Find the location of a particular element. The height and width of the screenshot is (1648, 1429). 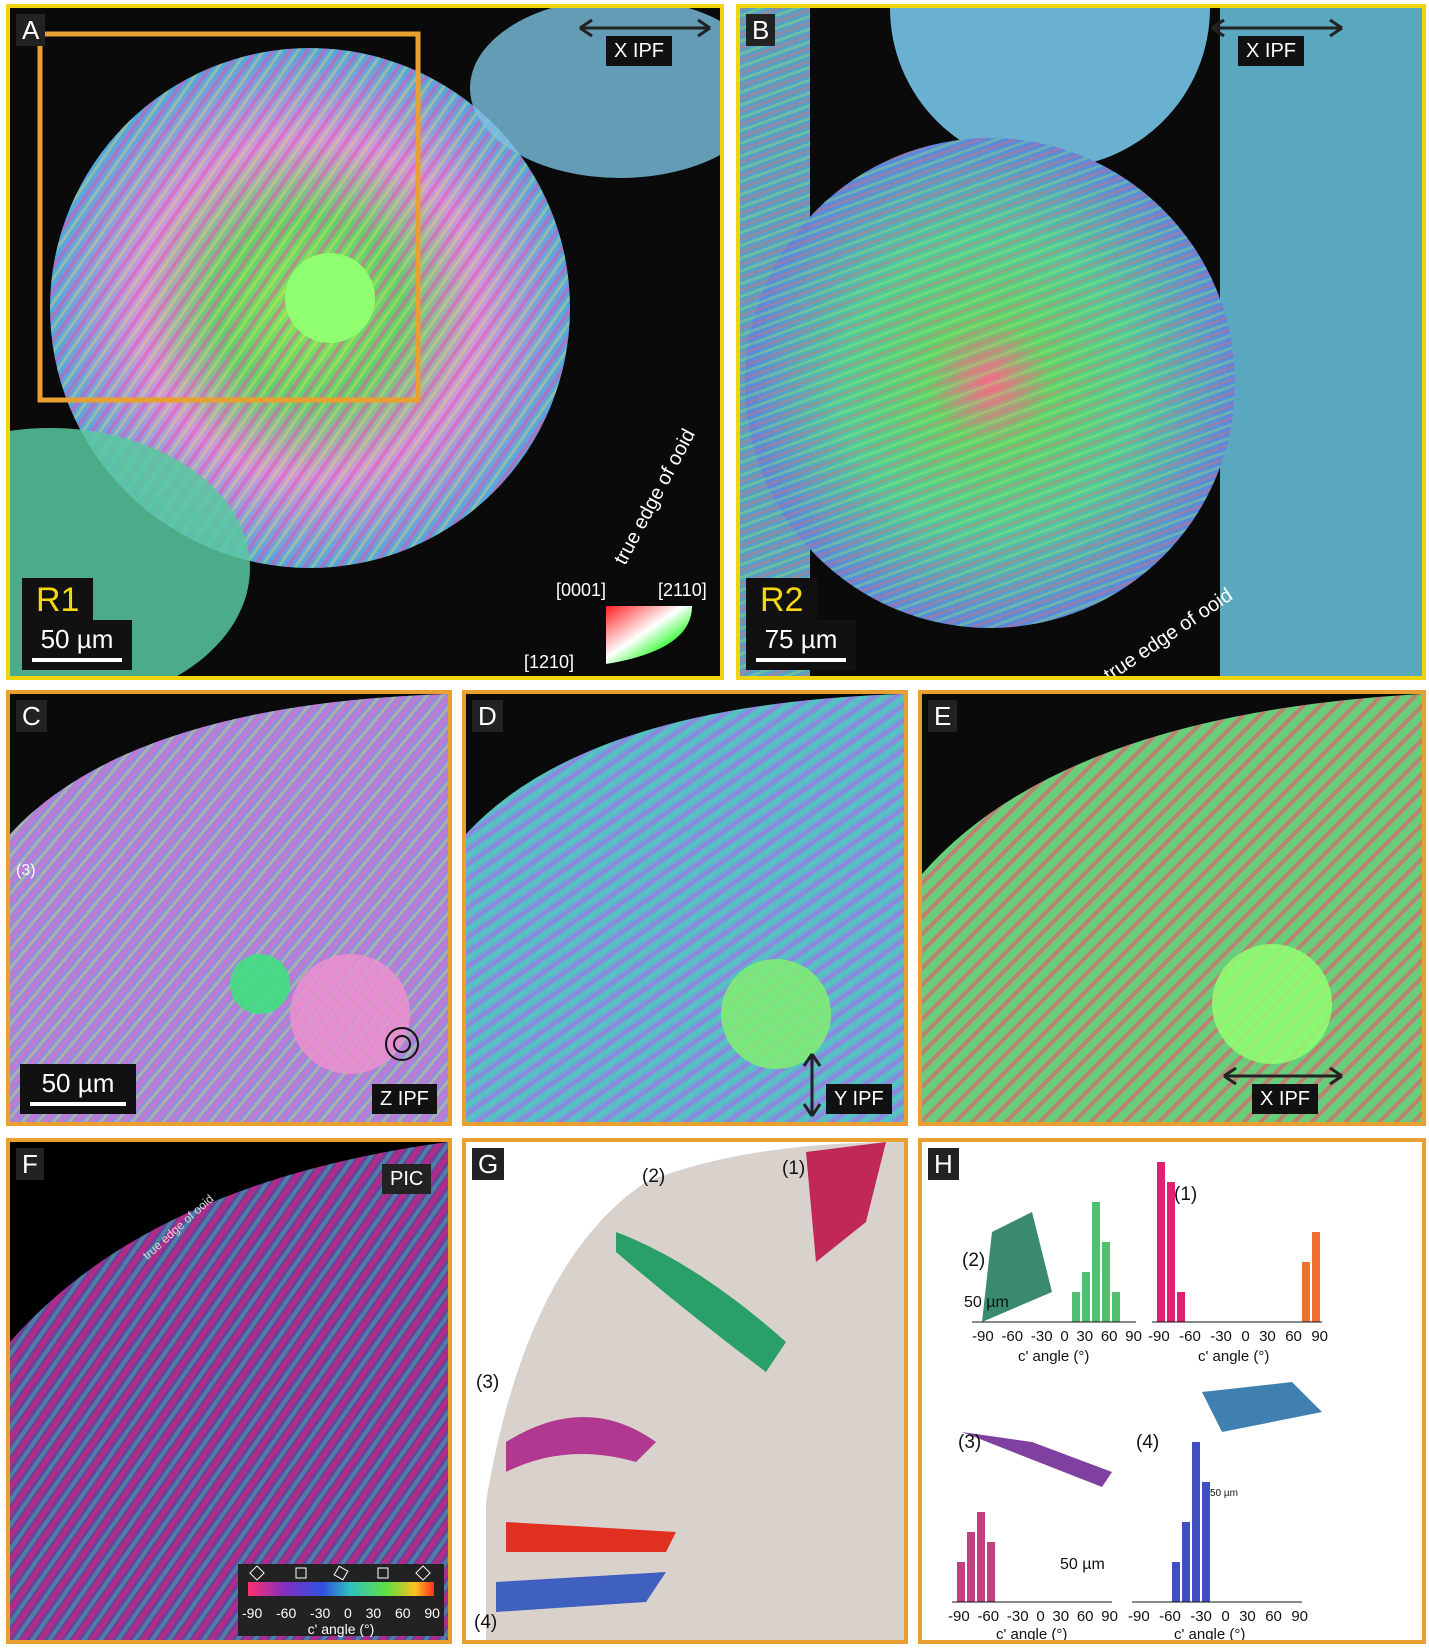

ooid-detail-c is located at coordinates (229, 908).